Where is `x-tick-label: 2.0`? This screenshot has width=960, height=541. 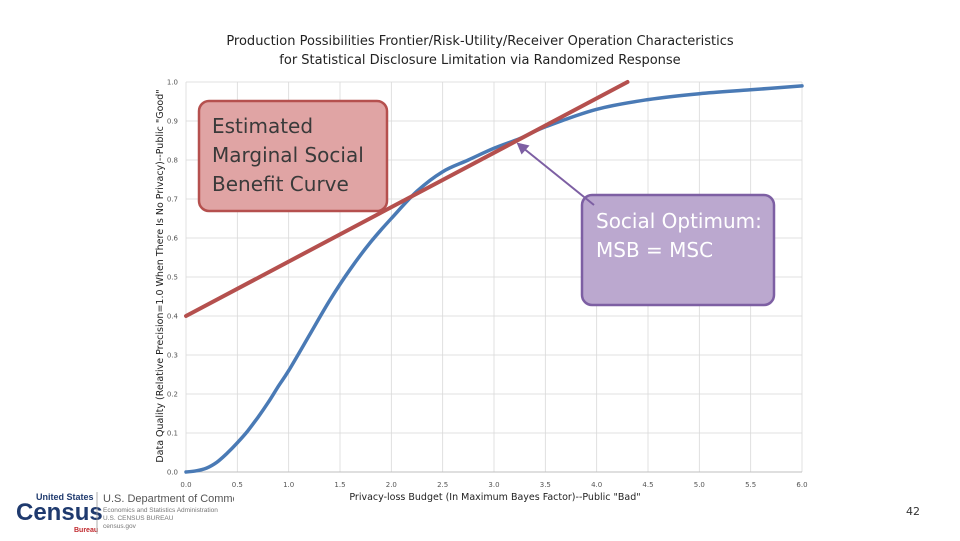
x-tick-label: 2.0 is located at coordinates (391, 485).